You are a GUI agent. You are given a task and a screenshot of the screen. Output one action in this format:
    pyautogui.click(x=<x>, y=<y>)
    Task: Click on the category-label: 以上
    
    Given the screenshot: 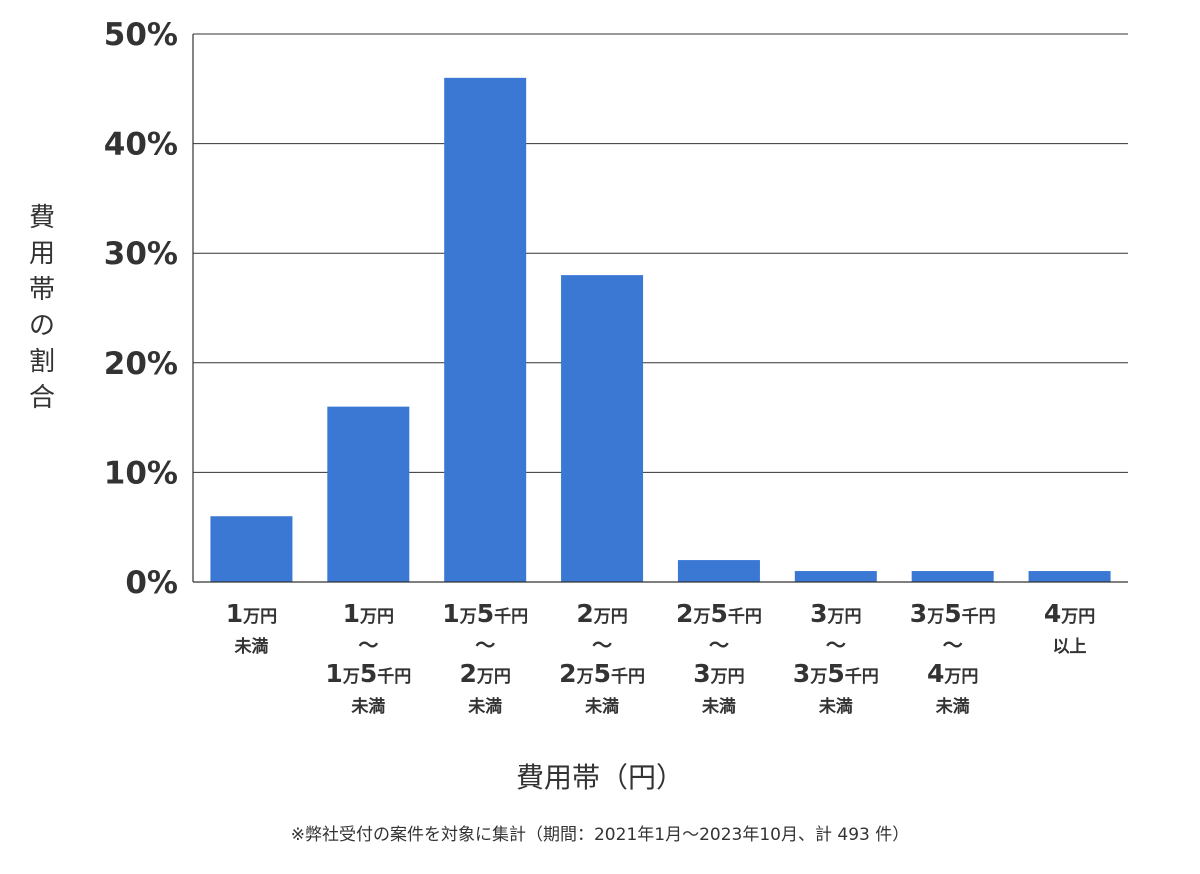 What is the action you would take?
    pyautogui.click(x=1070, y=647)
    